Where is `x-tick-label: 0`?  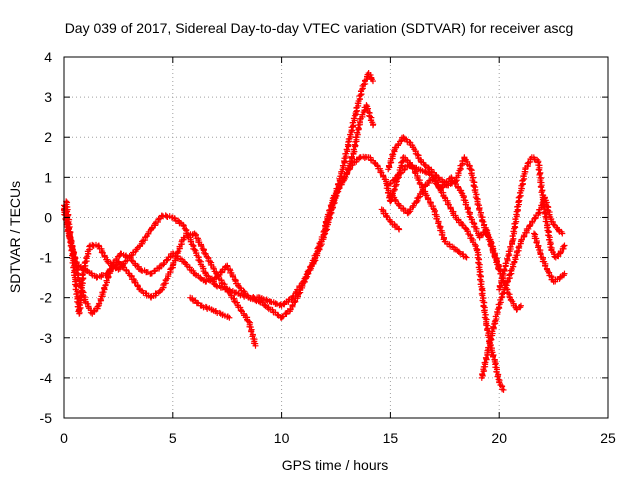
x-tick-label: 0 is located at coordinates (64, 438).